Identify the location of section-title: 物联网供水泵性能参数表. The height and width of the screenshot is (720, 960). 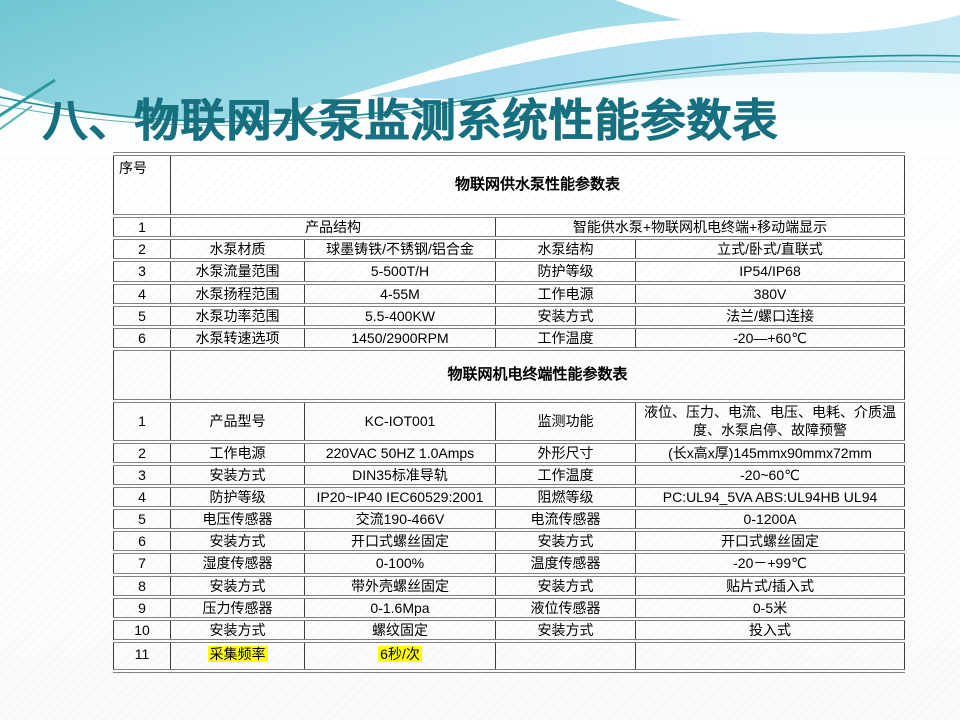
(537, 185).